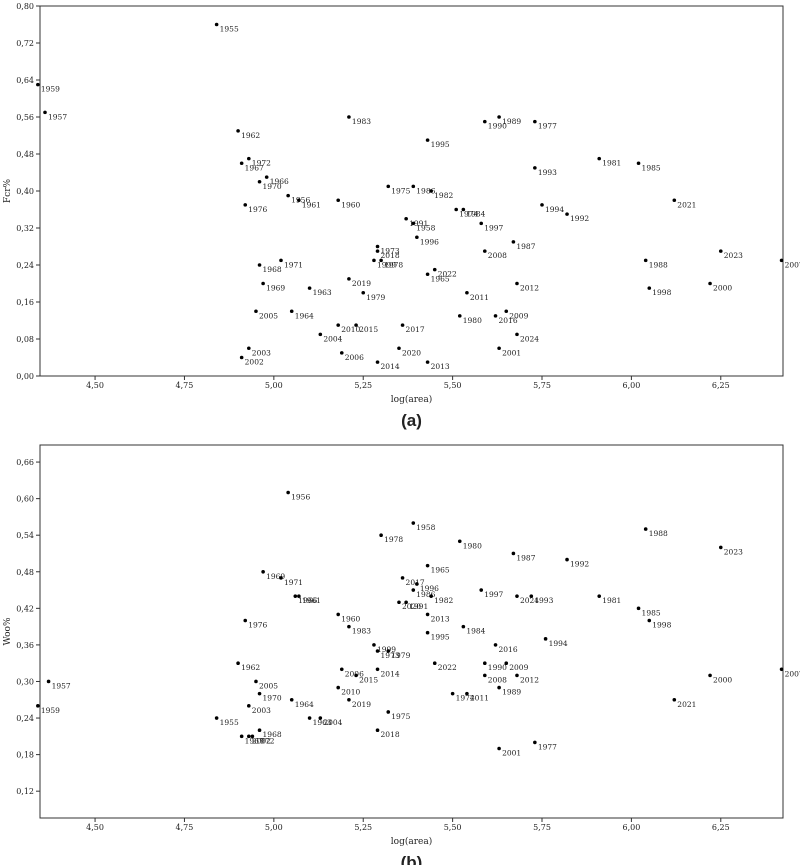  What do you see at coordinates (418, 223) in the screenshot?
I see `point-label: 1991` at bounding box center [418, 223].